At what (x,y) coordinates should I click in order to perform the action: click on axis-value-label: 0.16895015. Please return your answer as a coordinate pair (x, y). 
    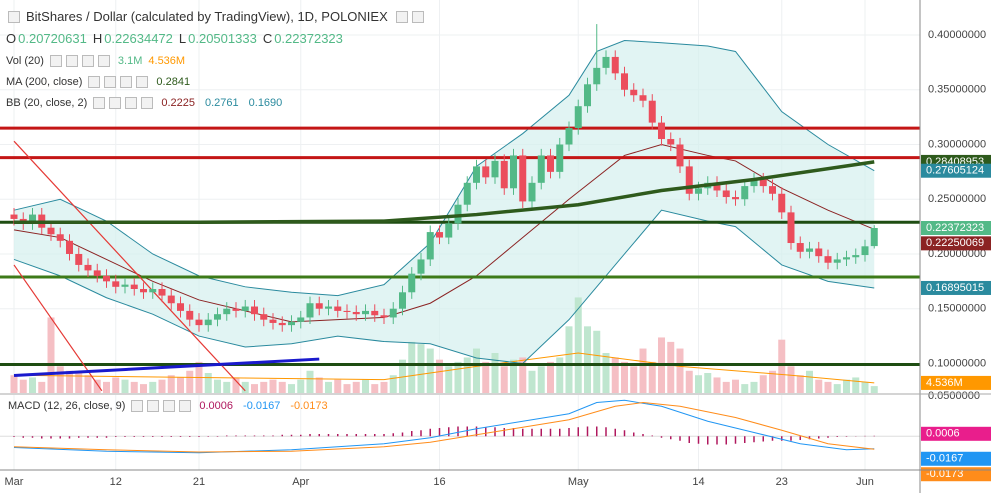
    Looking at the image, I should click on (955, 288).